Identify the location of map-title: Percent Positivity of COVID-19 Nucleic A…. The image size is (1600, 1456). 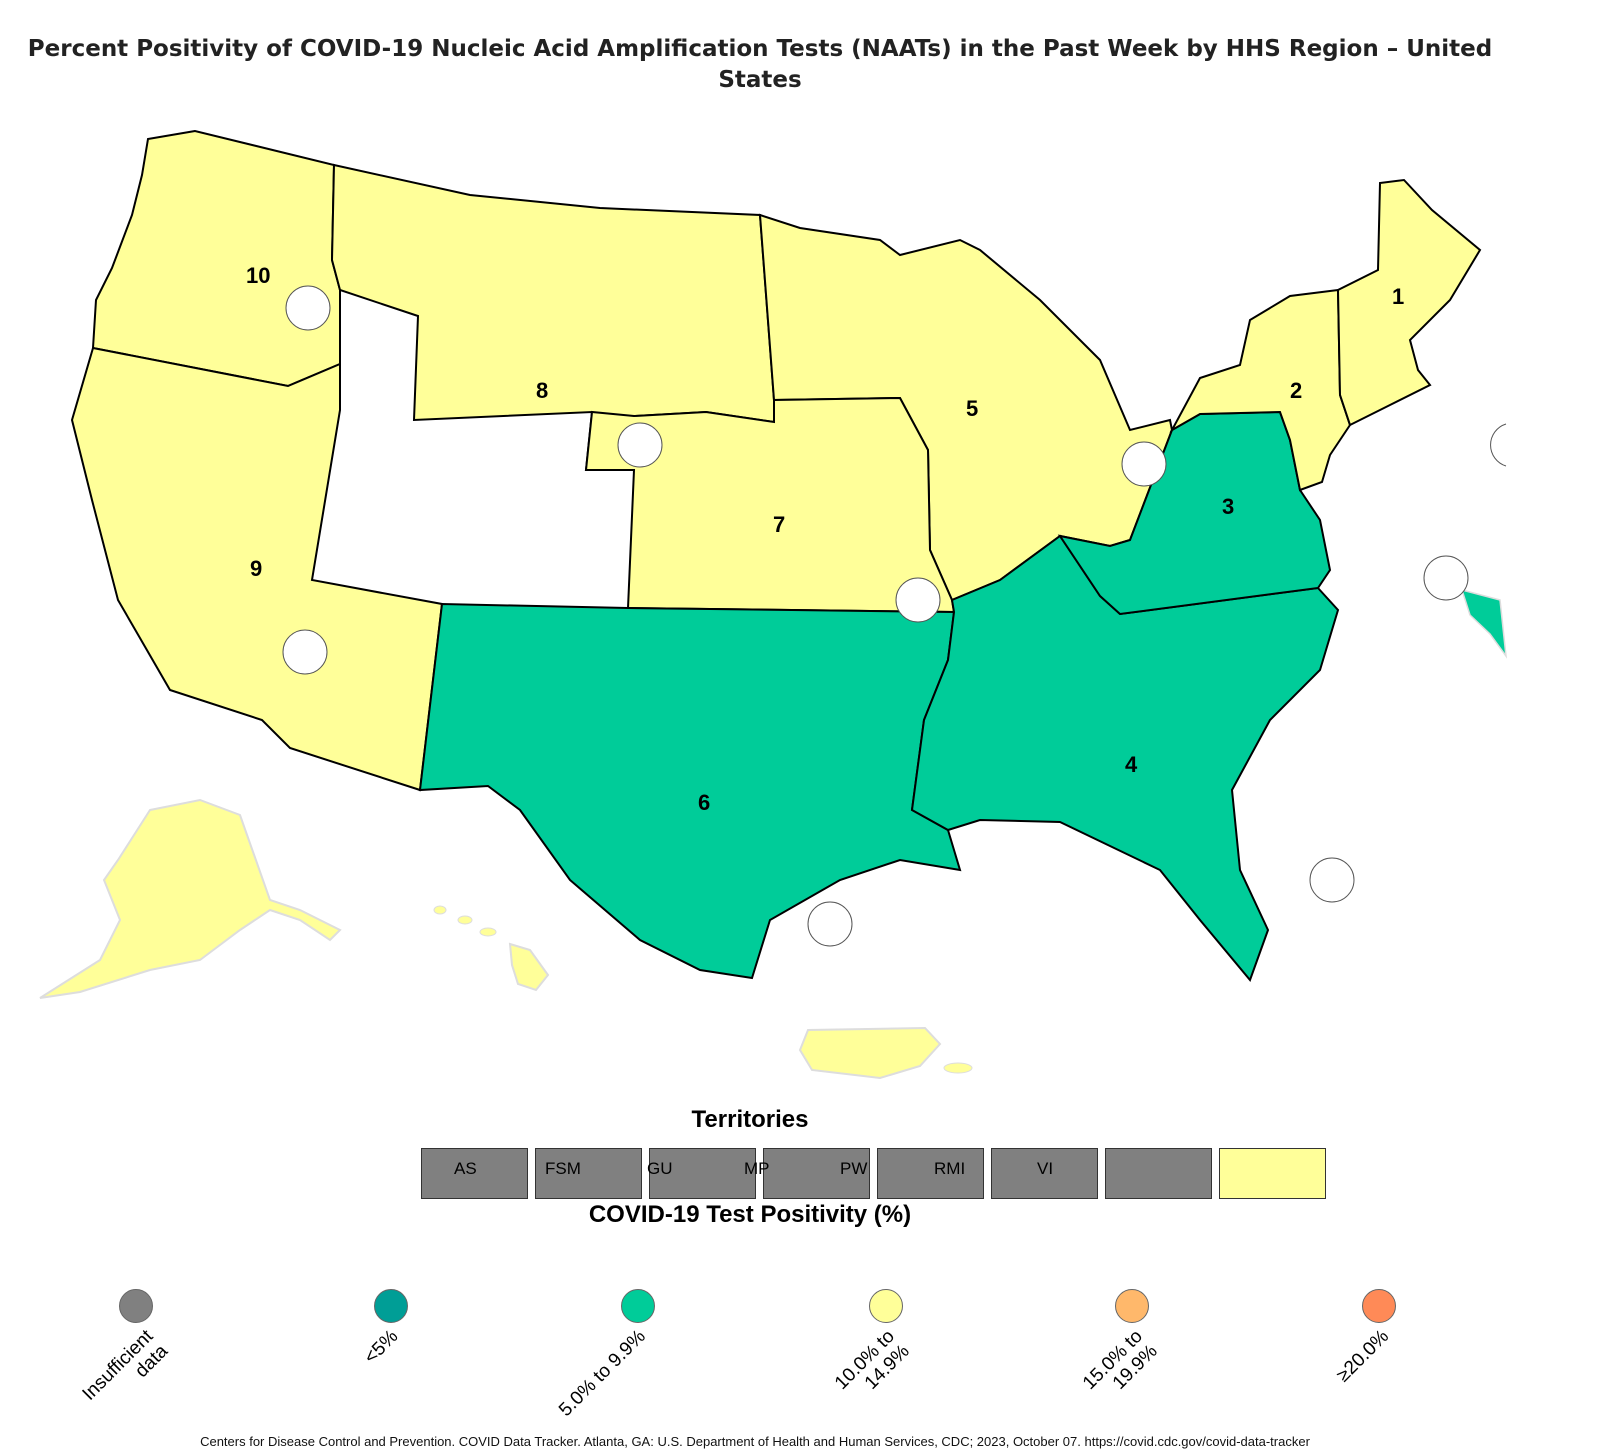
(760, 64).